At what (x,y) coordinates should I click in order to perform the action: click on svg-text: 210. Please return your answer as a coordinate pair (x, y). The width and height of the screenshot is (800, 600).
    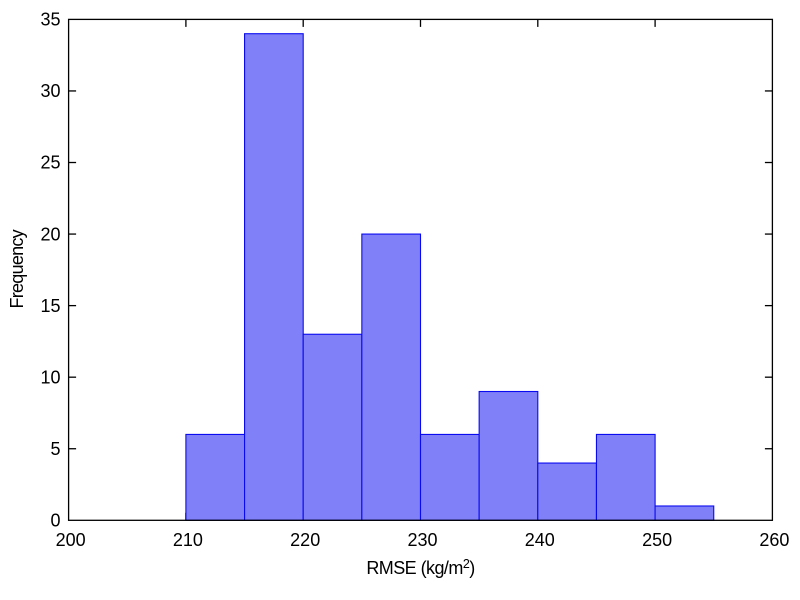
    Looking at the image, I should click on (188, 540).